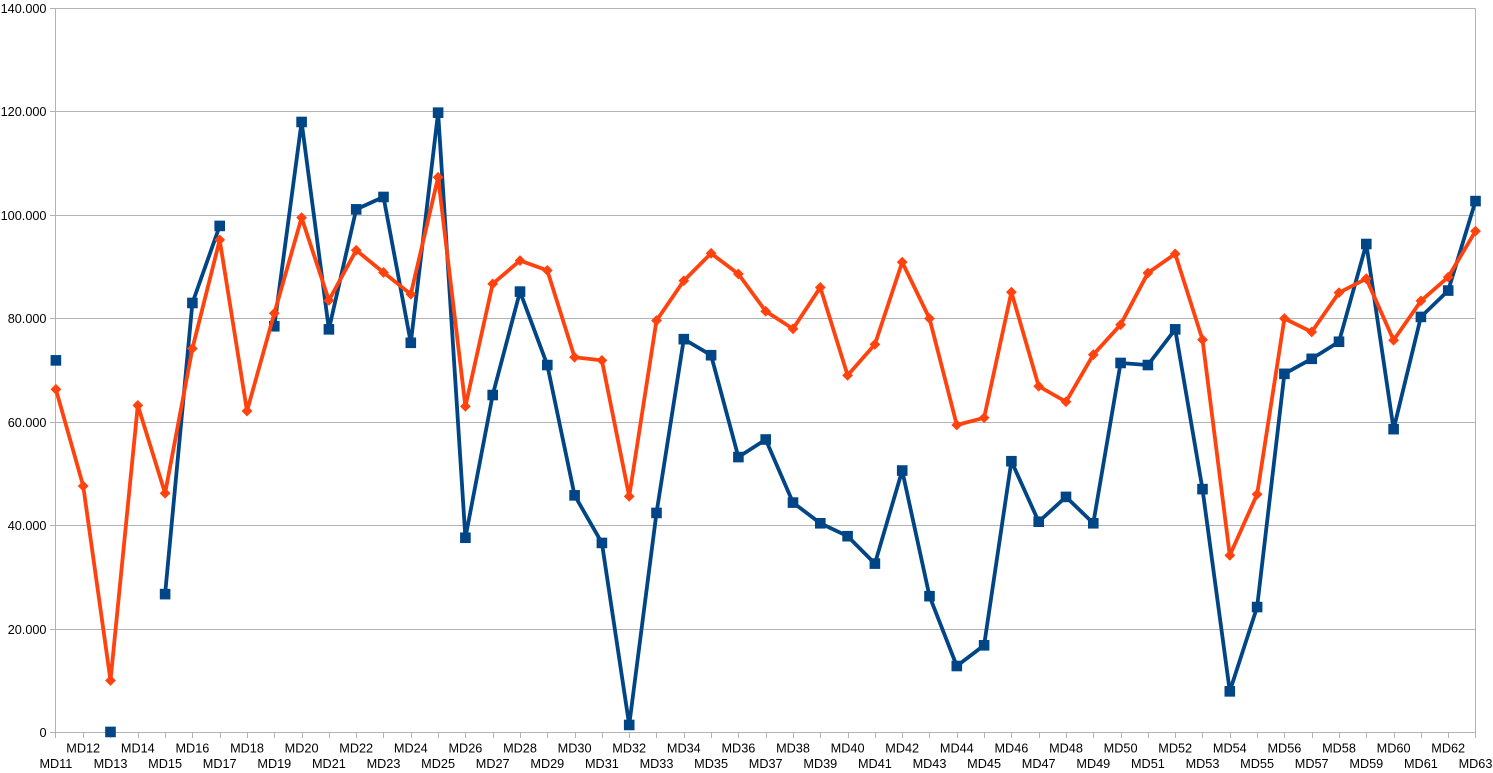 The height and width of the screenshot is (773, 1493). What do you see at coordinates (684, 749) in the screenshot?
I see `svg-text: MD34` at bounding box center [684, 749].